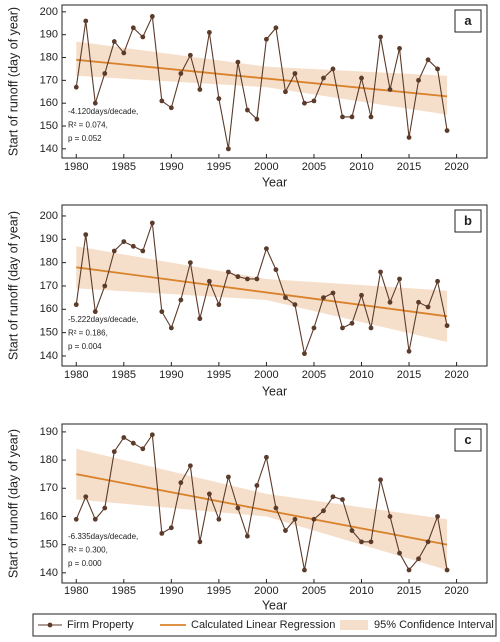 Image resolution: width=500 pixels, height=642 pixels. I want to click on panel-letter: a, so click(468, 20).